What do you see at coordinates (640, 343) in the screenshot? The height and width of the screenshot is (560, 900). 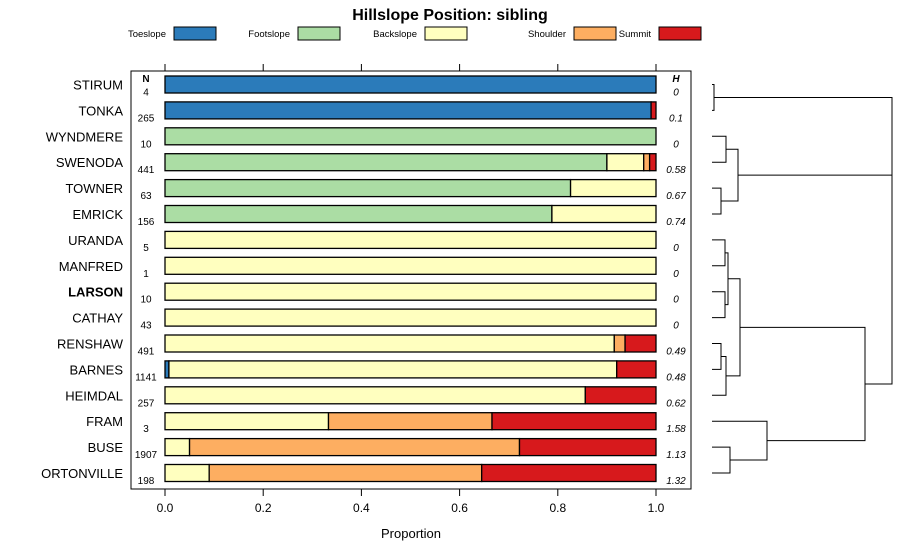 I see `bar-renshaw-summit` at bounding box center [640, 343].